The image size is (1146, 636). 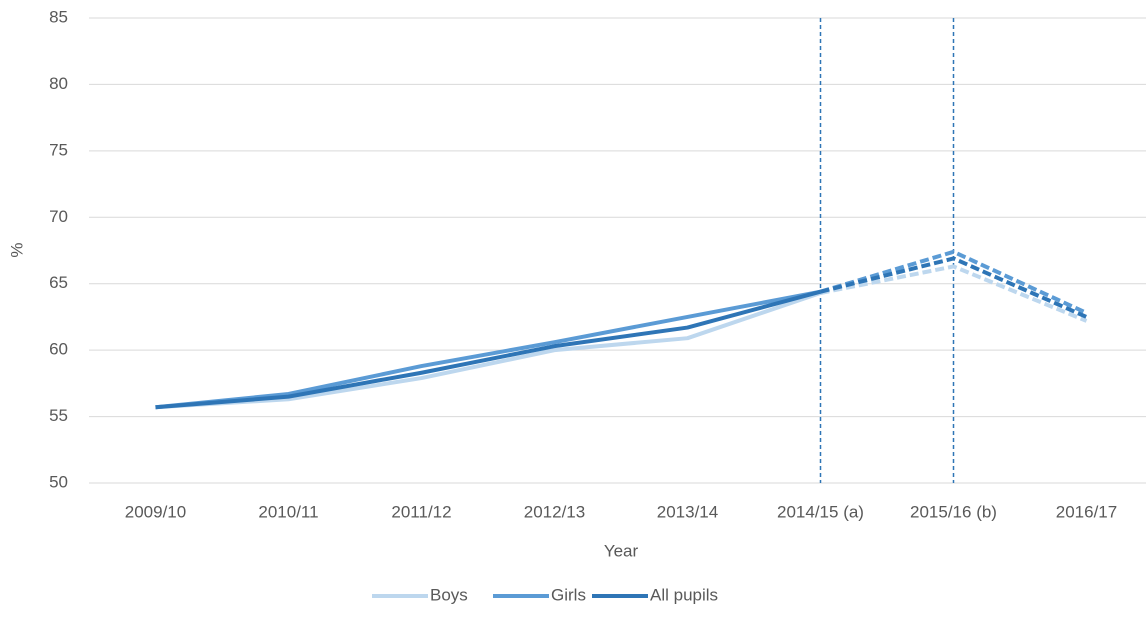 What do you see at coordinates (449, 594) in the screenshot?
I see `legend-label: Boys` at bounding box center [449, 594].